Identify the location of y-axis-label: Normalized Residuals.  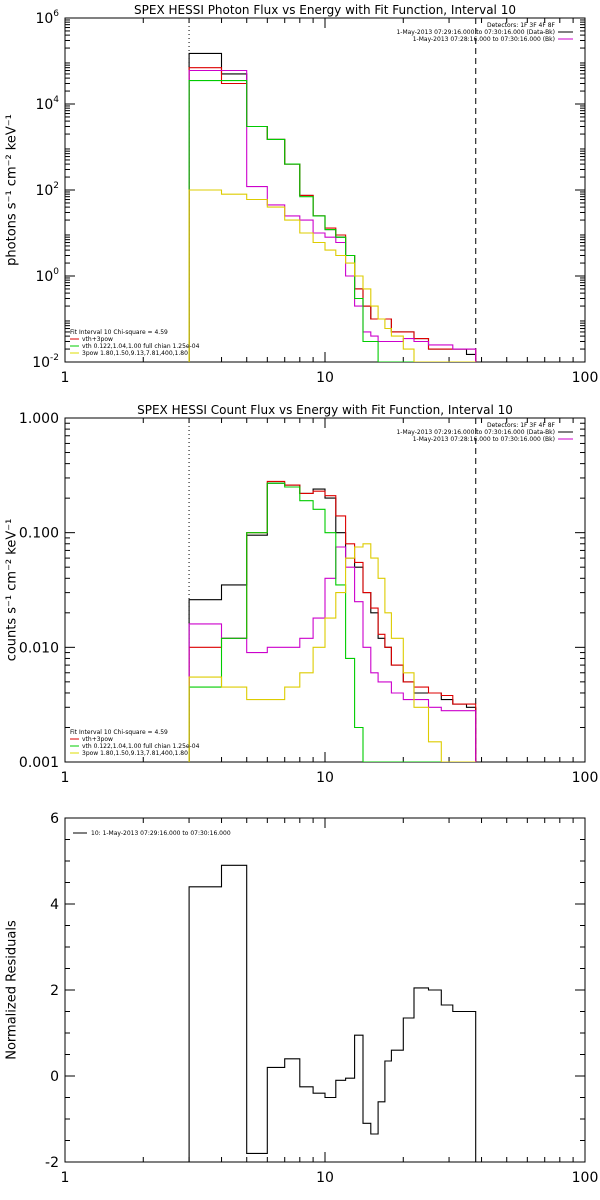
(12, 990).